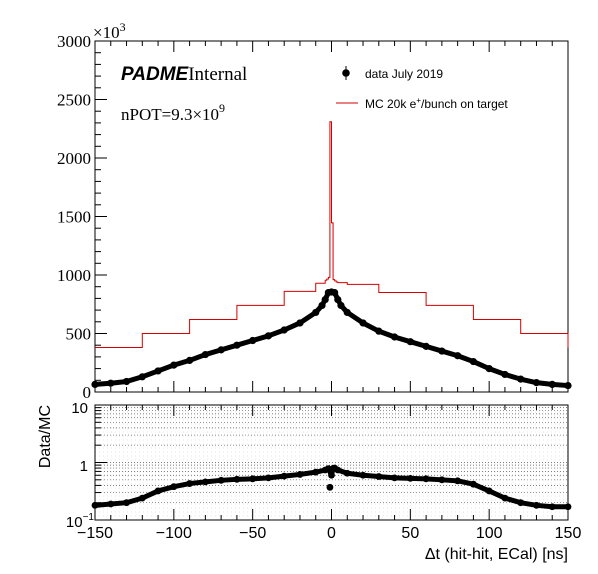  What do you see at coordinates (222, 108) in the screenshot?
I see `npot-power: 9` at bounding box center [222, 108].